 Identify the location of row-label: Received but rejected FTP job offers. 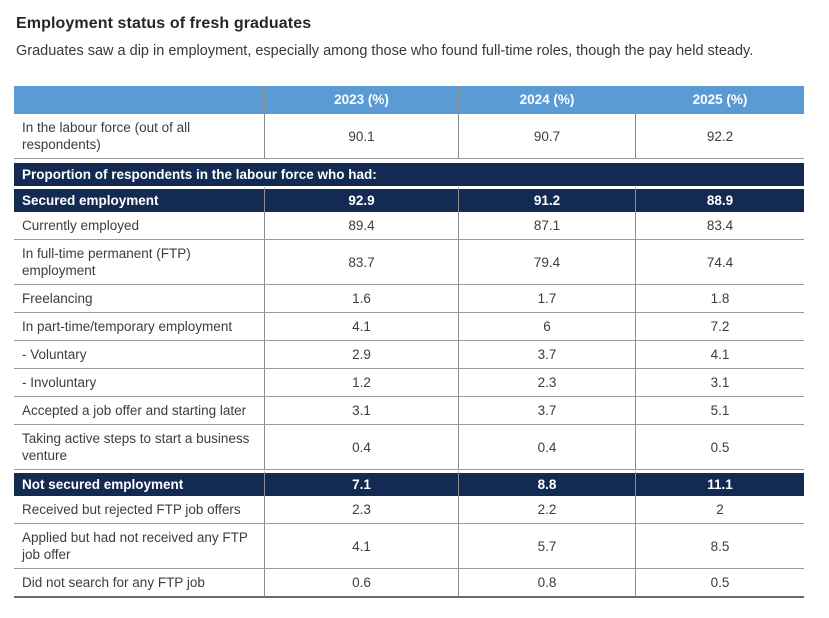
(139, 510).